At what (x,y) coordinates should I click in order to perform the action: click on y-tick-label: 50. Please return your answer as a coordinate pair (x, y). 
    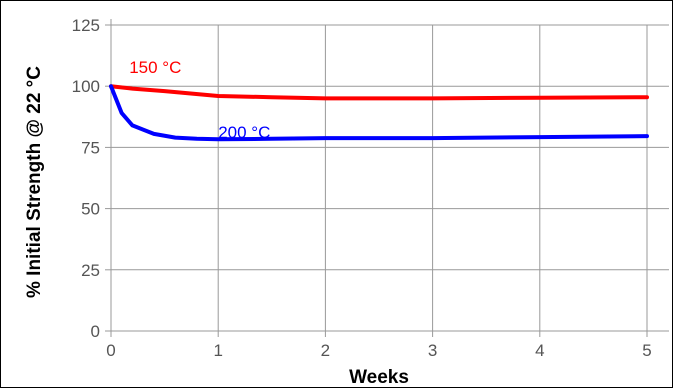
    Looking at the image, I should click on (90, 209).